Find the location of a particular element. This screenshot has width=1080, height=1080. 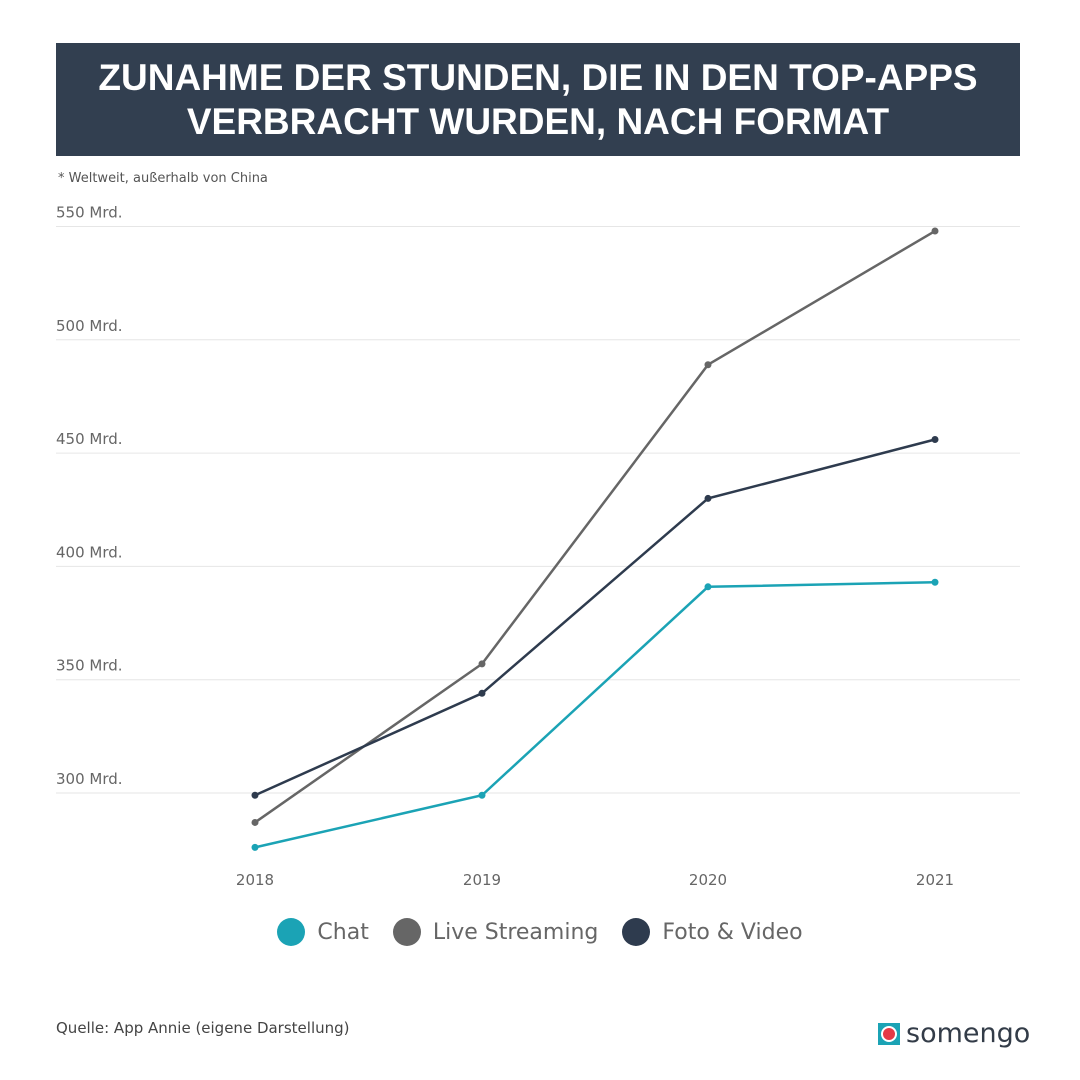

x-tick-label: 2019 is located at coordinates (482, 880).